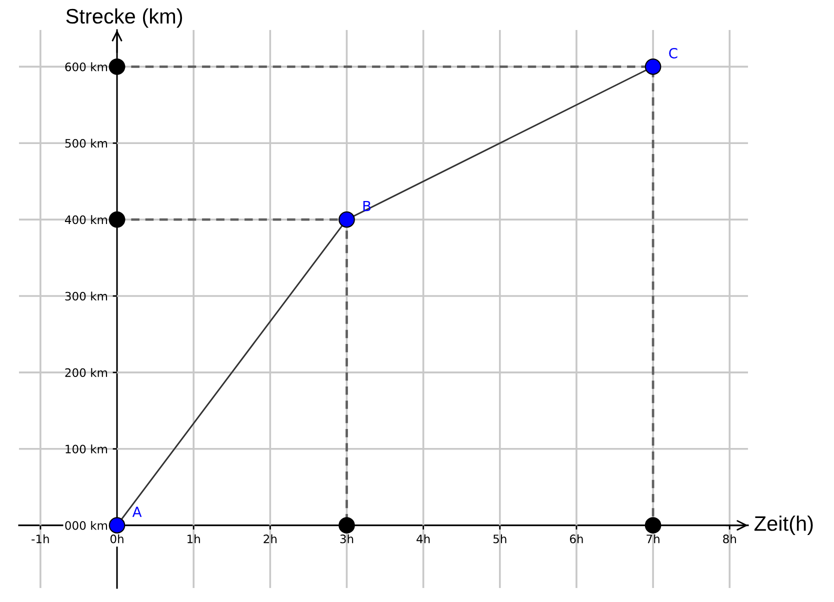 This screenshot has height=602, width=834. Describe the element at coordinates (124, 18) in the screenshot. I see `y-axis-title: Strecke (km)` at that location.